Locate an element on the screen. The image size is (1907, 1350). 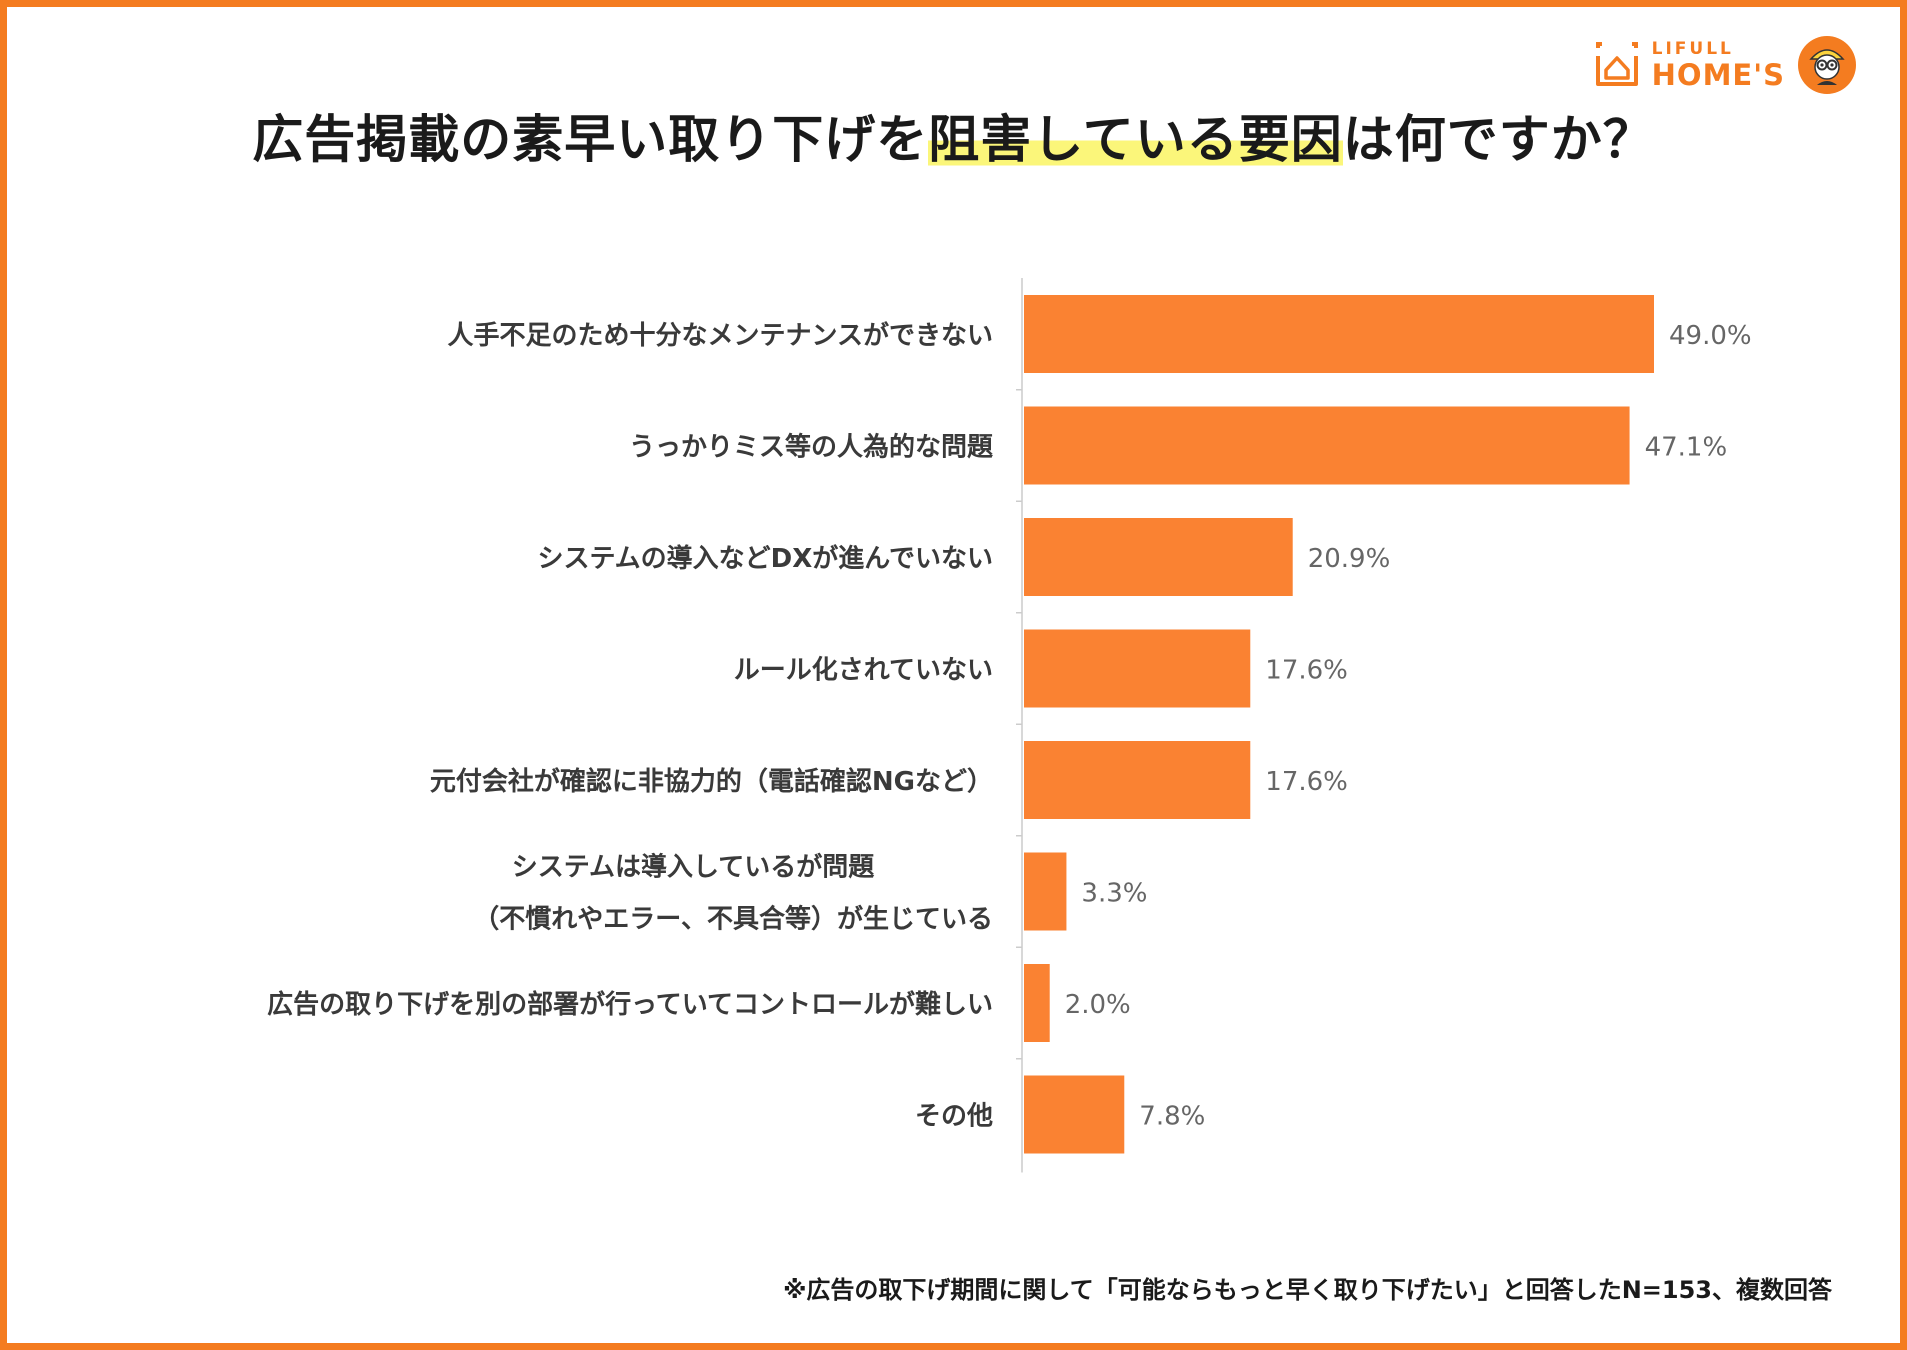
value-label-4: 17.6% is located at coordinates (1306, 671).